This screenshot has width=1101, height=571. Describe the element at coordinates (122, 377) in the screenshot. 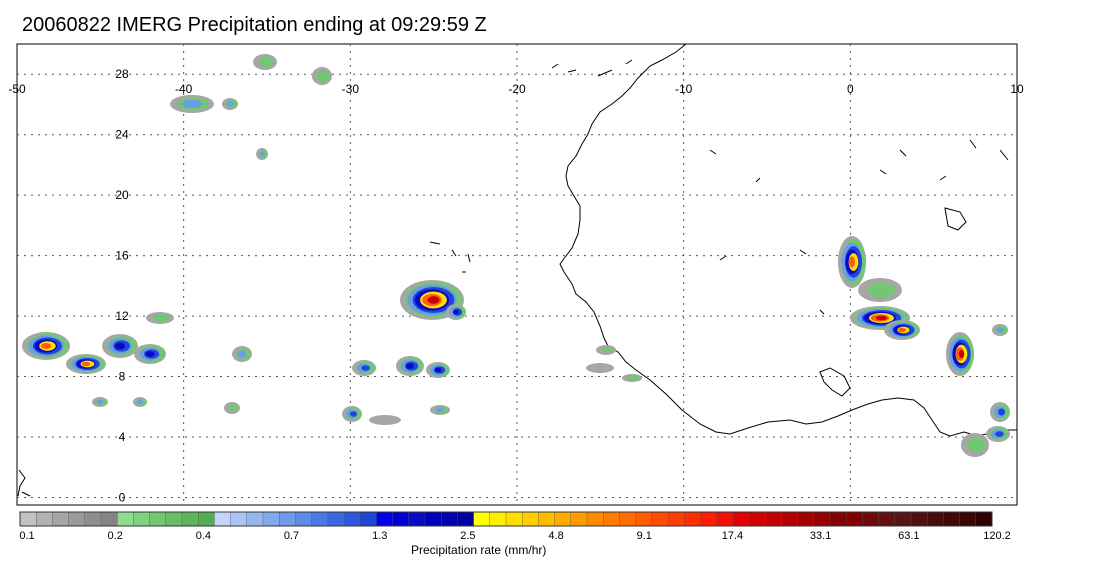

I see `lat-tick-label: 8` at that location.